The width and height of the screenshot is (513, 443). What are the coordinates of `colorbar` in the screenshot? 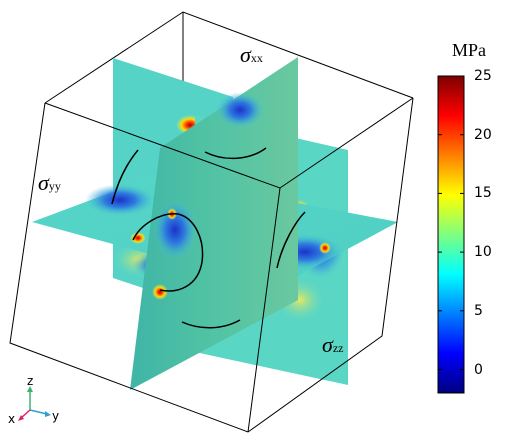 It's located at (451, 234).